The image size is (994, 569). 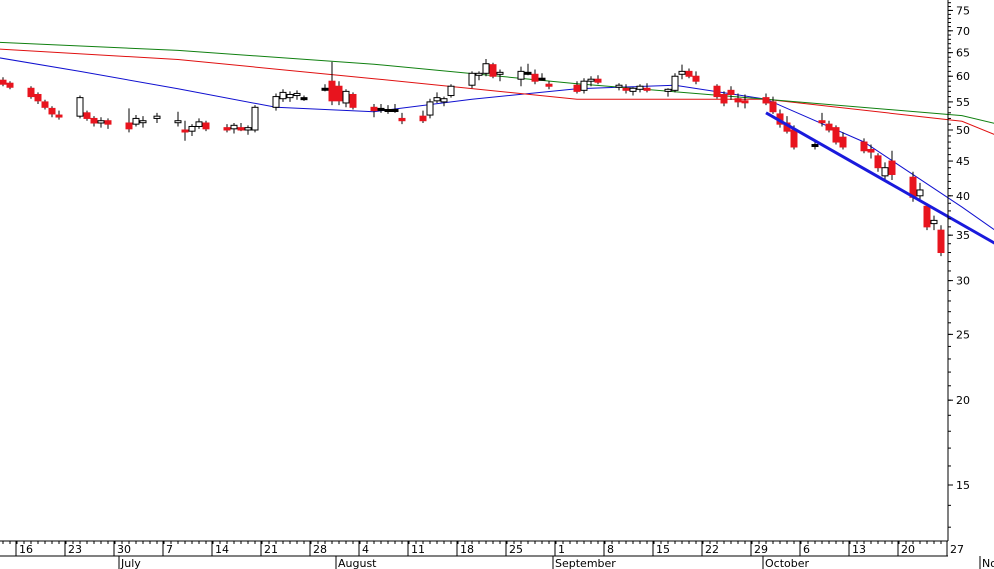 What do you see at coordinates (963, 235) in the screenshot?
I see `y-tick-label: 35` at bounding box center [963, 235].